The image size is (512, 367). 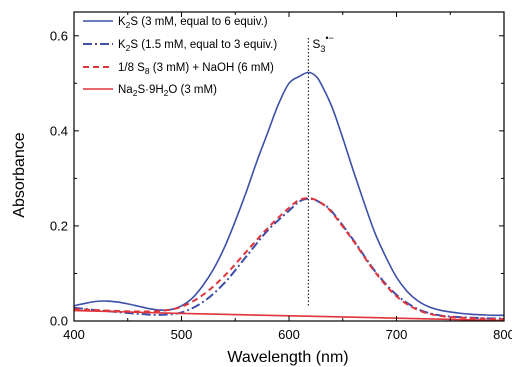 What do you see at coordinates (287, 357) in the screenshot?
I see `x-axis-title: Wavelength (nm)` at bounding box center [287, 357].